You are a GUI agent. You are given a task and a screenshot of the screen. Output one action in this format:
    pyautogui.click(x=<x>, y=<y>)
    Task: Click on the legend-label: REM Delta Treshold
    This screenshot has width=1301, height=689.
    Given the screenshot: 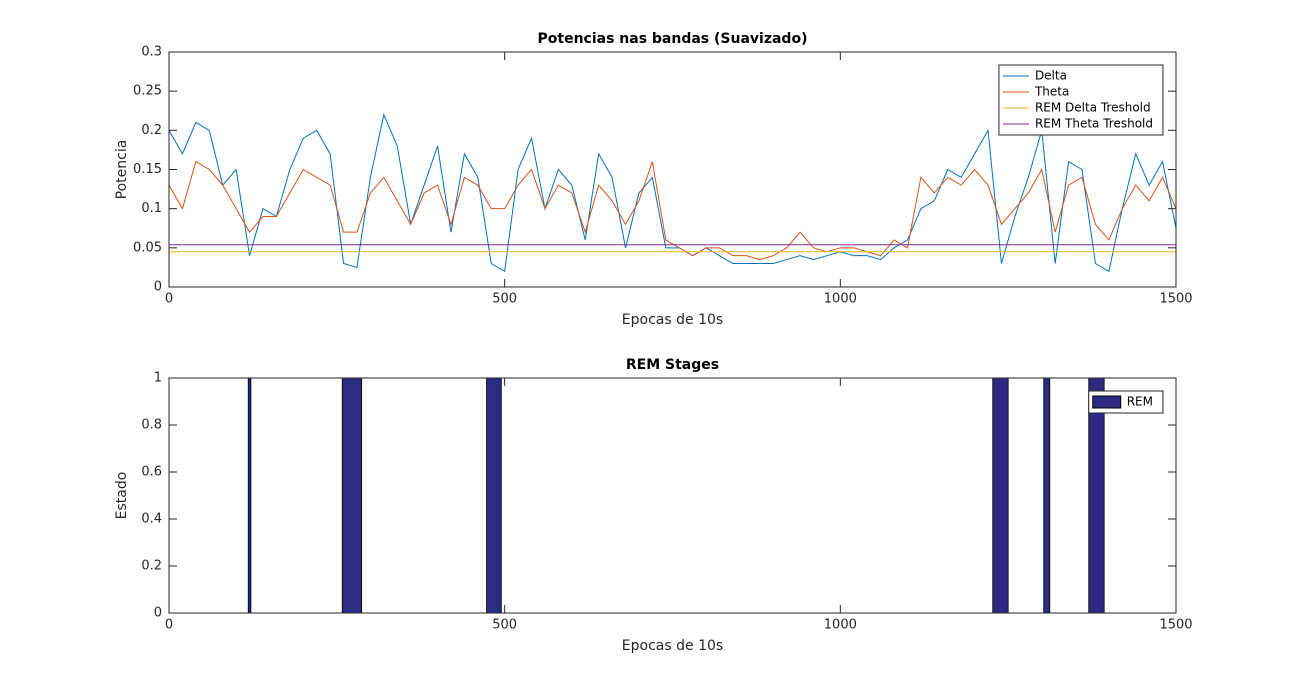 What is the action you would take?
    pyautogui.click(x=1093, y=108)
    